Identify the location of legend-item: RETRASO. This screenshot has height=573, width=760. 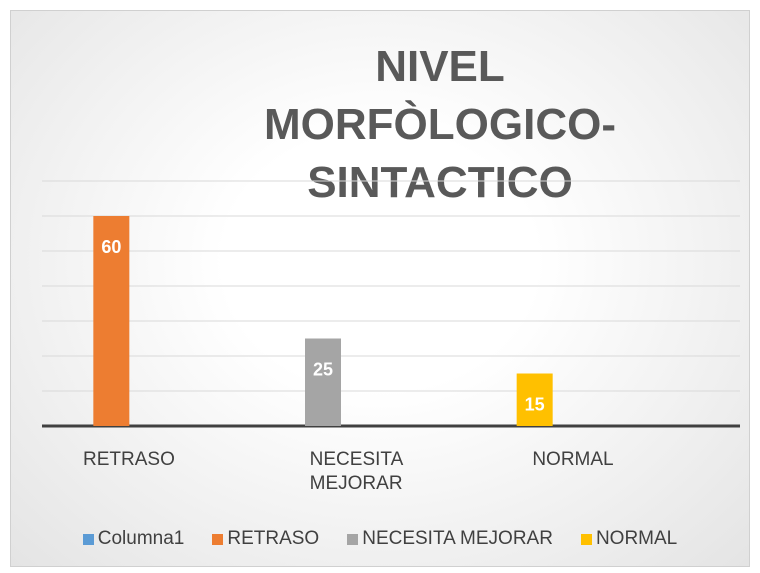
(265, 539).